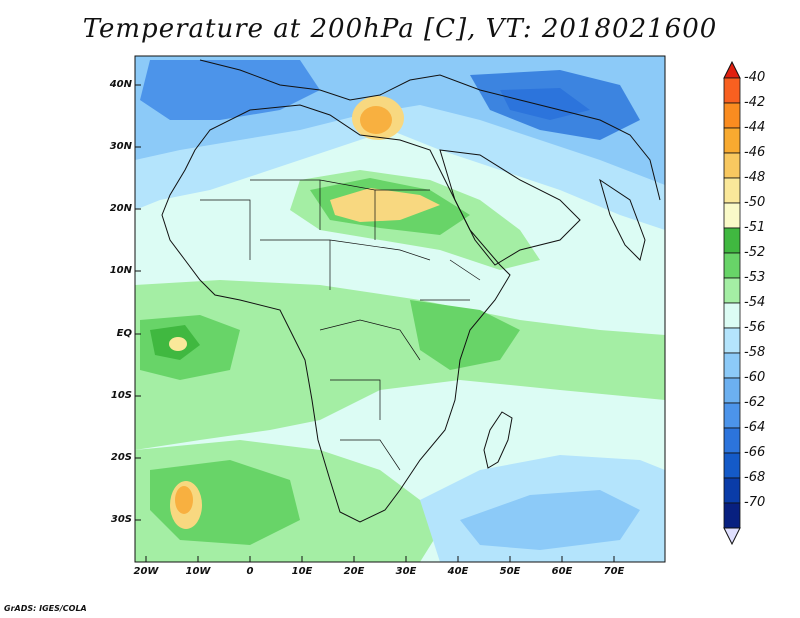 The height and width of the screenshot is (618, 800). I want to click on lon-label-70e: 70E, so click(614, 571).